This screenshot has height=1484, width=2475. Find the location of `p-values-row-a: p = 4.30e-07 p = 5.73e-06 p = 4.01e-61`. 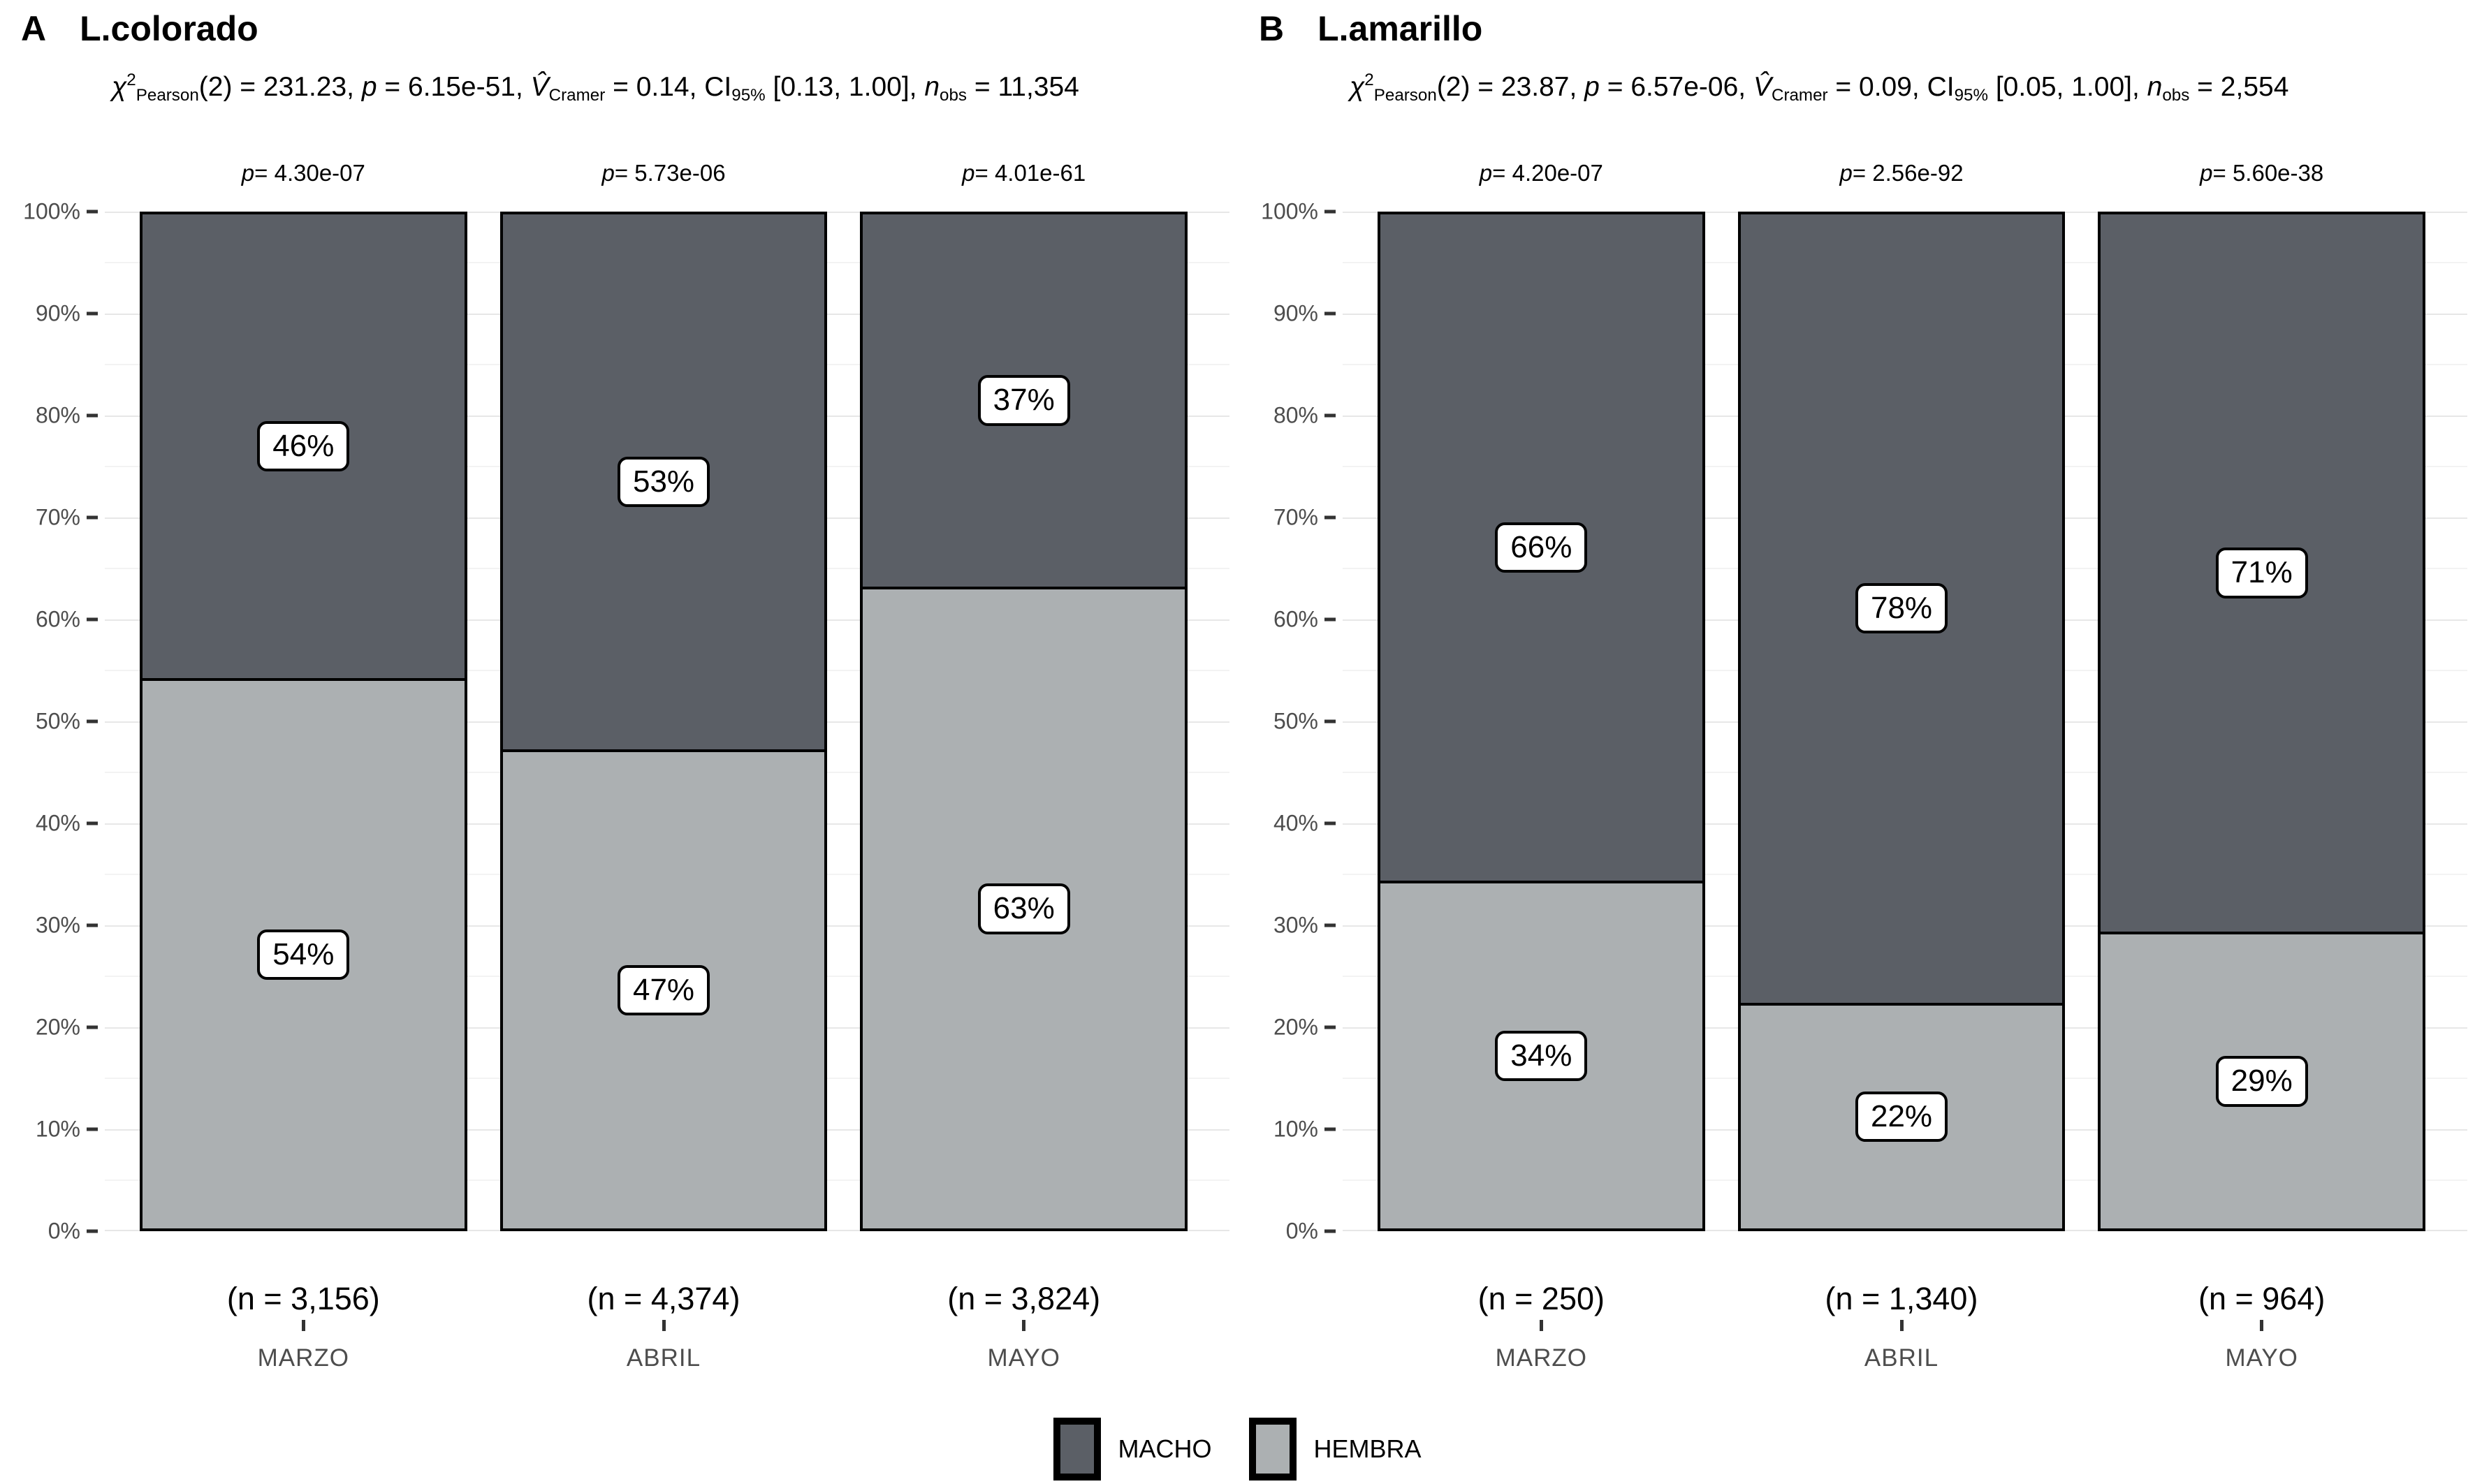

p-values-row-a: p = 4.30e-07 p = 5.73e-06 p = 4.01e-61 is located at coordinates (667, 173).